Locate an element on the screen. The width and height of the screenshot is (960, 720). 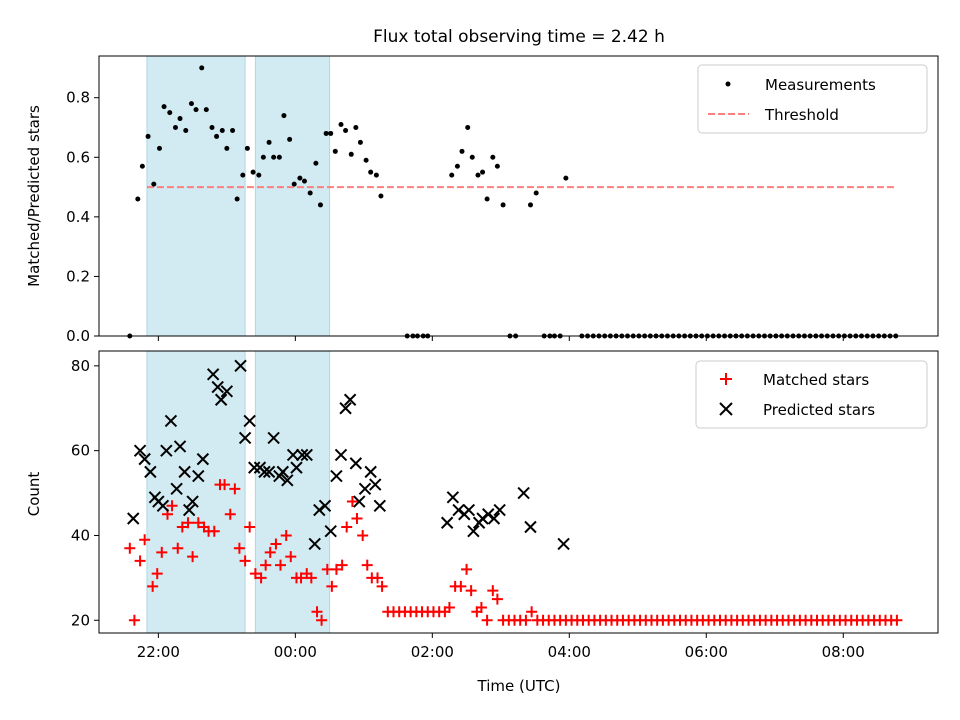
predicted-stars-series is located at coordinates (348, 455).